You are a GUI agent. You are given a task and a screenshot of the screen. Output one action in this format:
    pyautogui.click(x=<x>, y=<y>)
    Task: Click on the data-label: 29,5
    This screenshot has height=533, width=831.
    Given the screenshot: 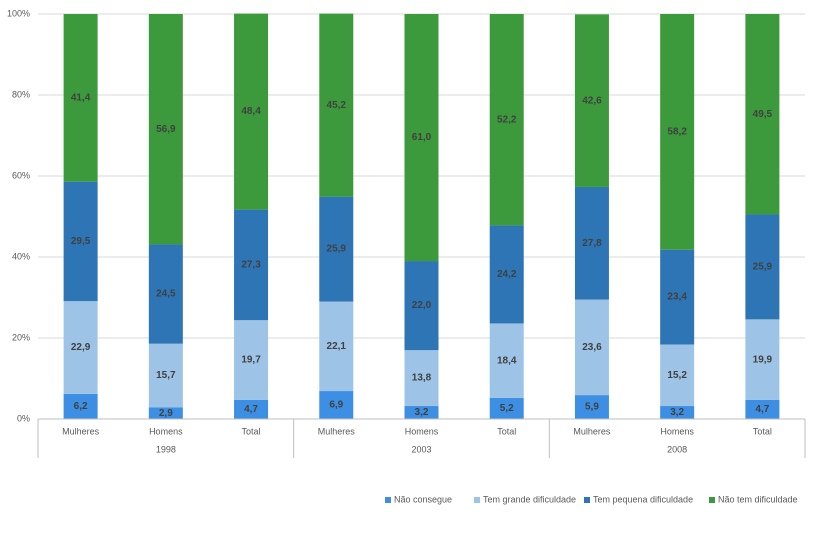 What is the action you would take?
    pyautogui.click(x=81, y=241)
    